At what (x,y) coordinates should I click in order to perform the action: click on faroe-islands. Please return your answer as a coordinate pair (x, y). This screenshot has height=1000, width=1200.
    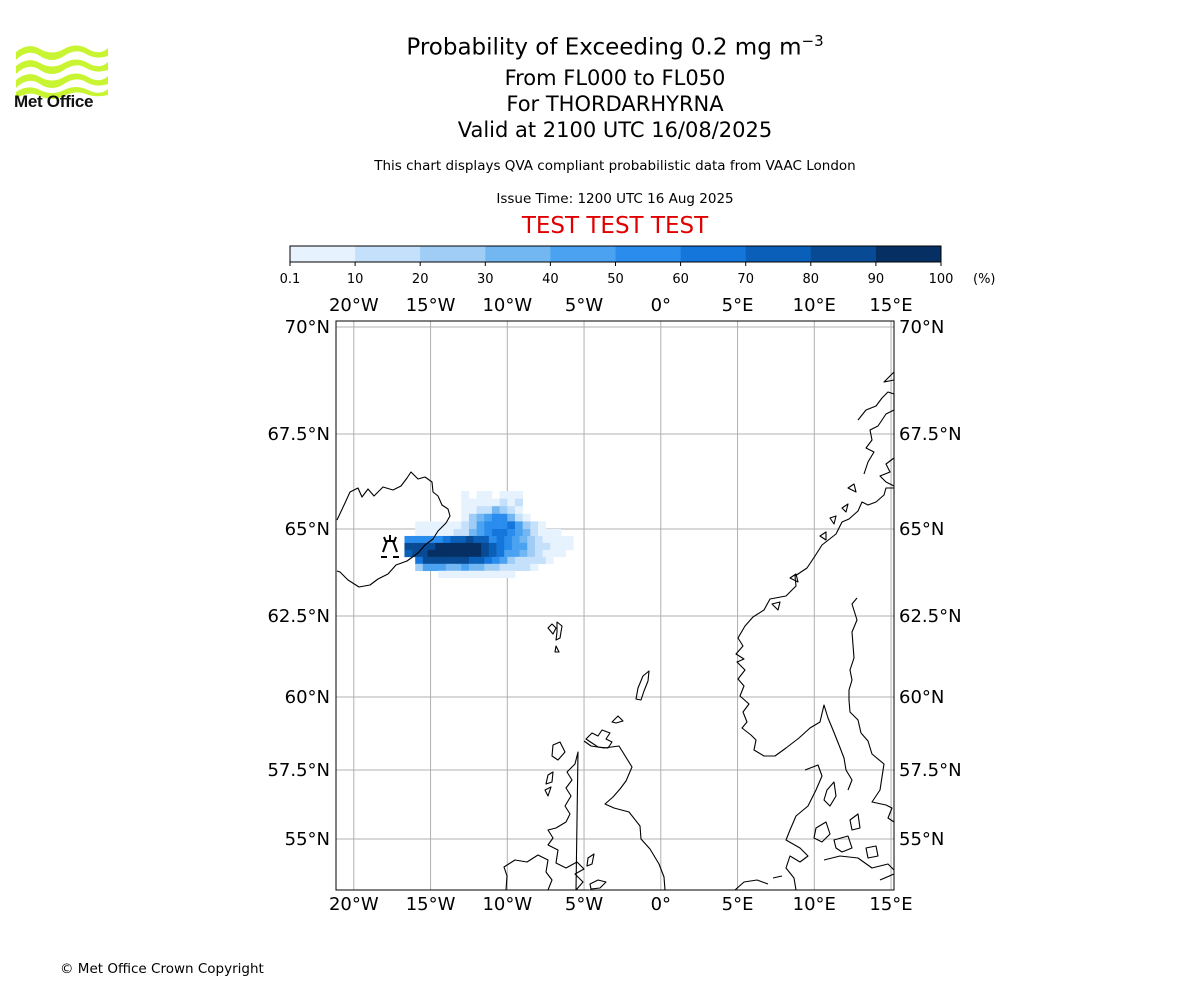
    Looking at the image, I should click on (555, 637).